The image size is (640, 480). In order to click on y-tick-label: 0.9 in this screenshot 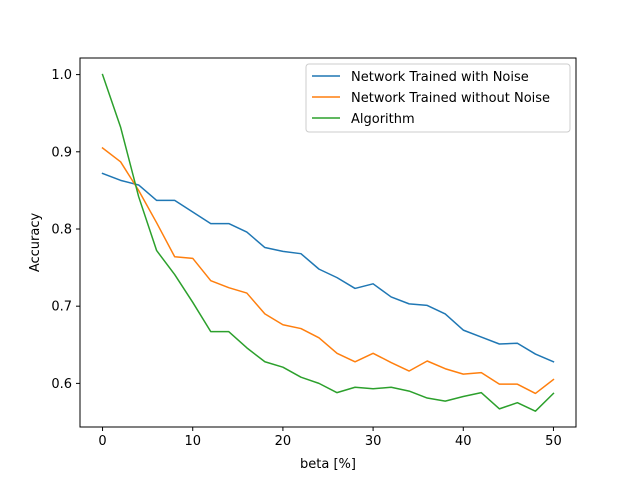, I will do `click(61, 152)`.